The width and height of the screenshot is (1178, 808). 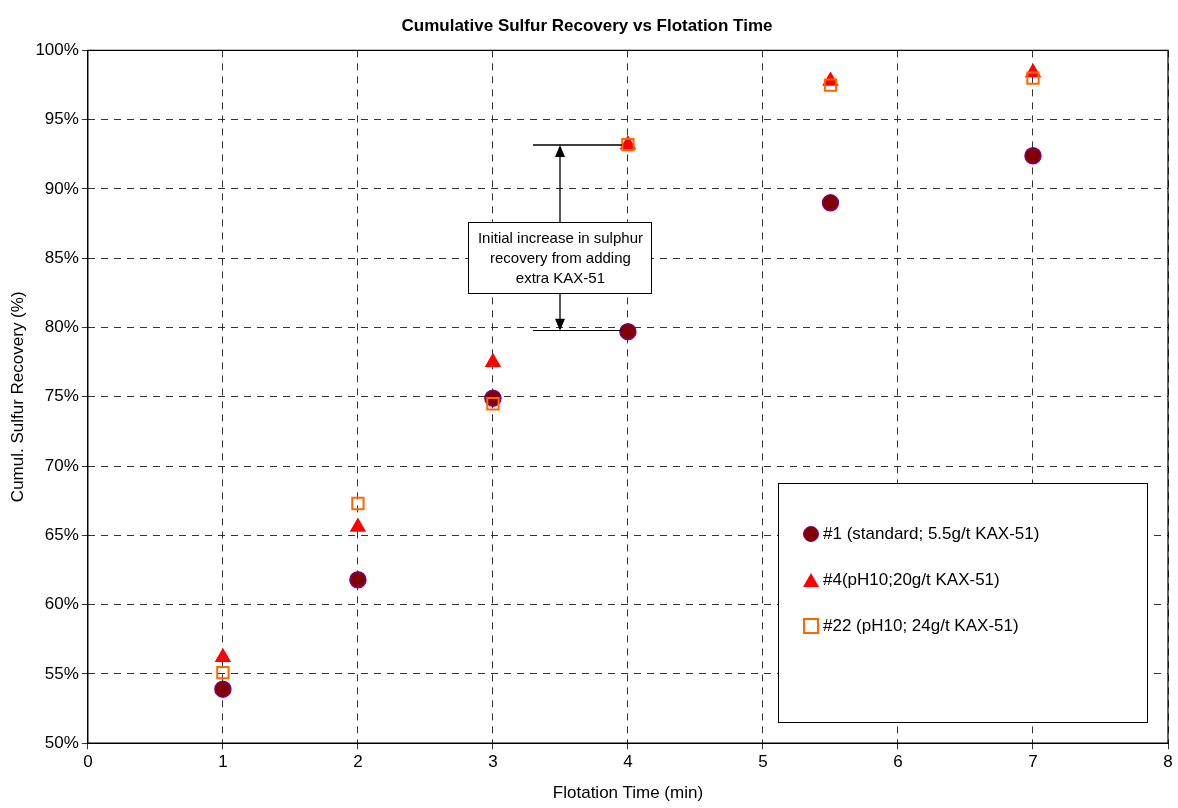 What do you see at coordinates (493, 762) in the screenshot?
I see `x-tick-label: 3` at bounding box center [493, 762].